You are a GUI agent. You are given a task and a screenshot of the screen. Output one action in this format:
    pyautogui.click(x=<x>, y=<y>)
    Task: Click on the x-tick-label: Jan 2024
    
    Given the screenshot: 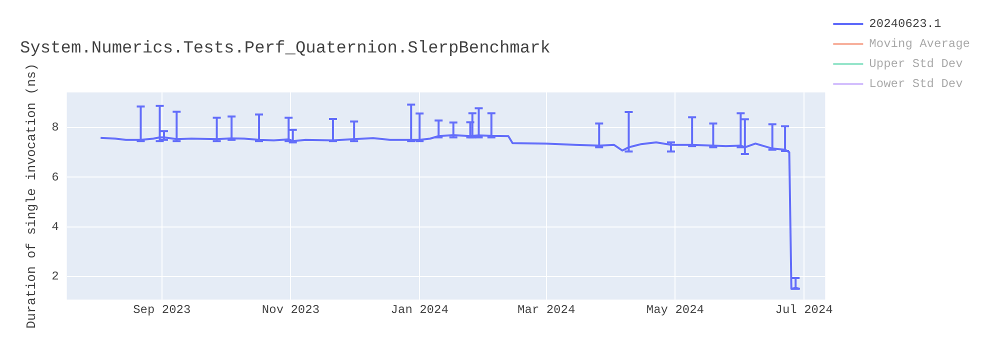 What is the action you would take?
    pyautogui.click(x=419, y=309)
    